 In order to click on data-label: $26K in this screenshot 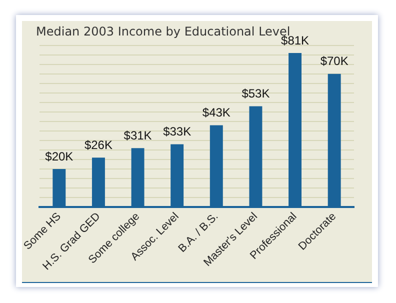, I will do `click(98, 145)`.